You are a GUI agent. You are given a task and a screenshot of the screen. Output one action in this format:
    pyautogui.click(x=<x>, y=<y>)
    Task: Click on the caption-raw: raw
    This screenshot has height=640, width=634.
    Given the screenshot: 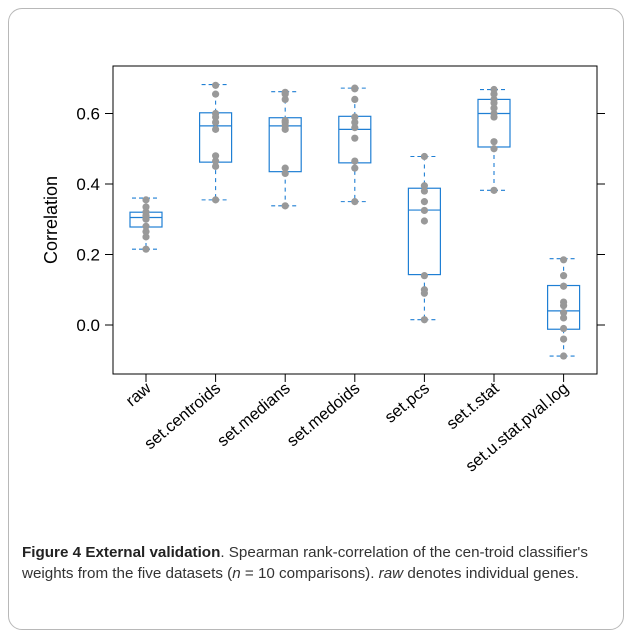 What is the action you would take?
    pyautogui.click(x=391, y=573)
    